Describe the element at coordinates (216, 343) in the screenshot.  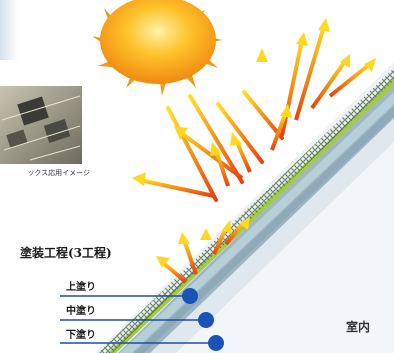
I see `dot-undercoat` at that location.